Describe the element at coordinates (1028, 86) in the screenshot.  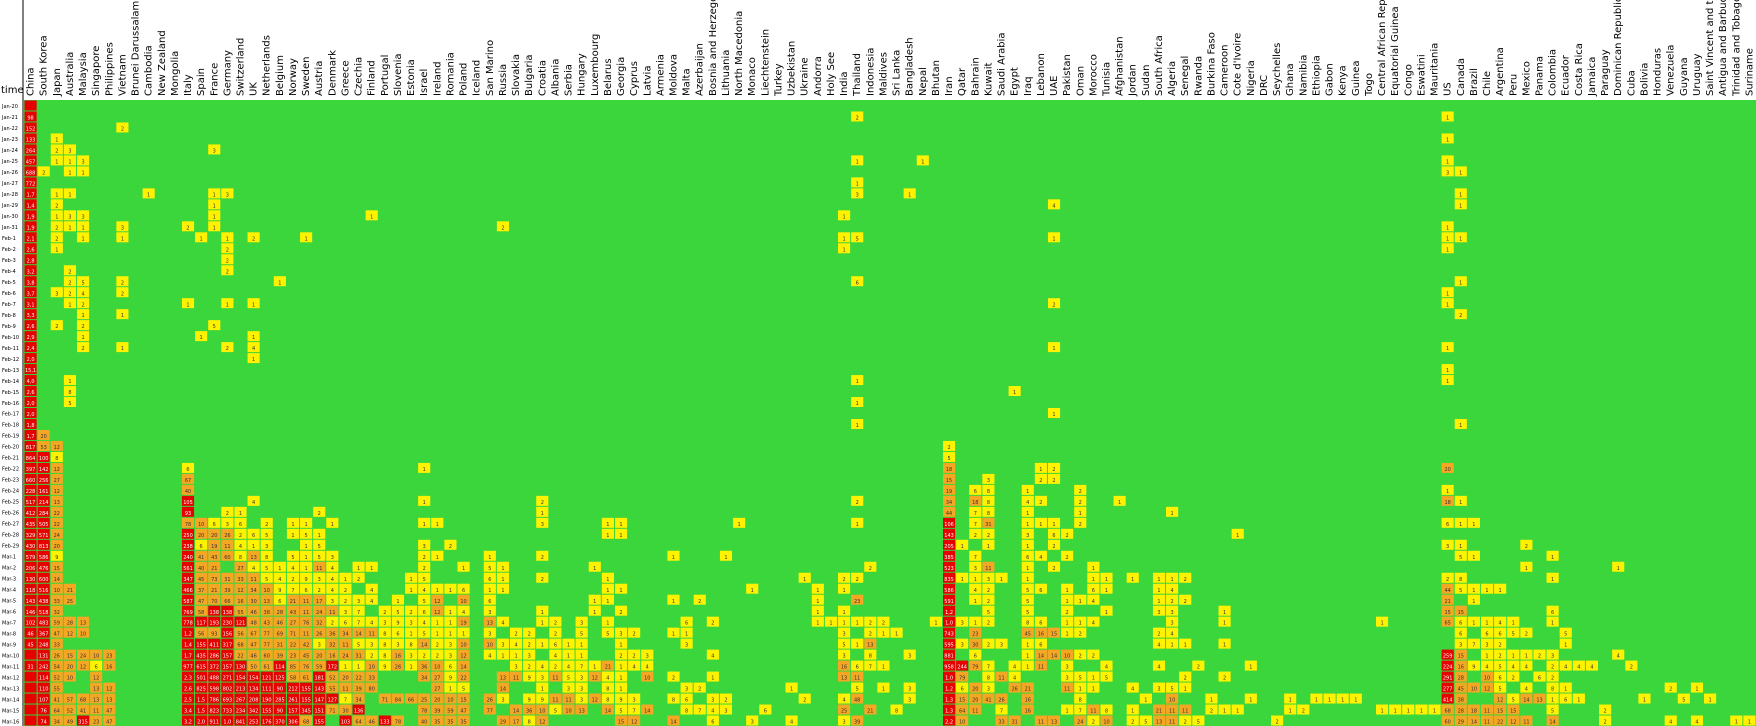
I see `column-label: Iraq` at that location.